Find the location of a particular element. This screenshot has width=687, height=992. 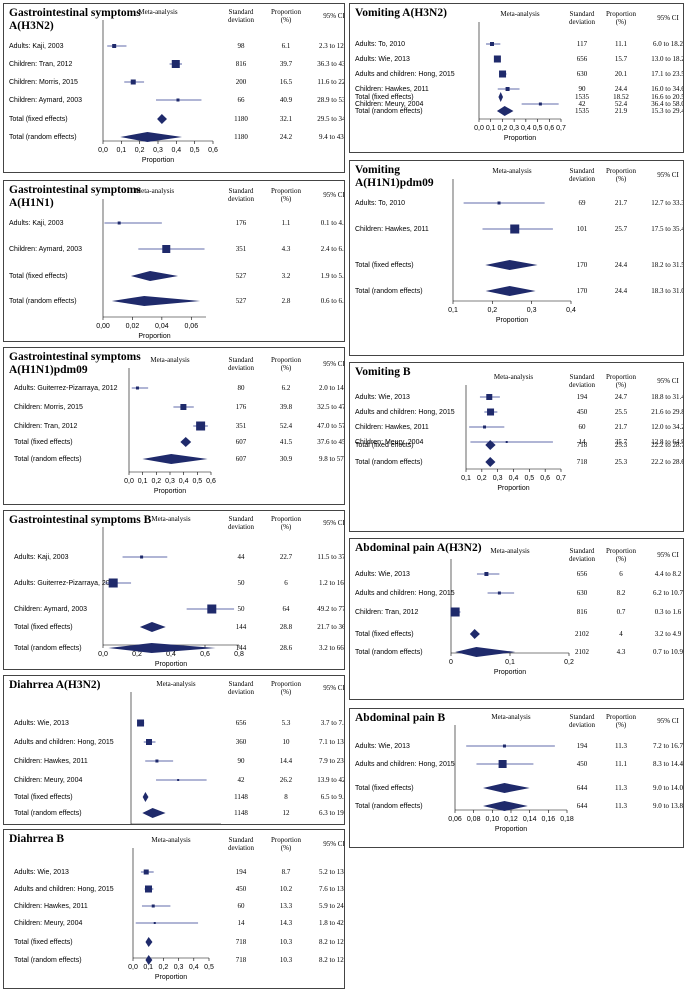

sd-value: 90 is located at coordinates (242, 761).